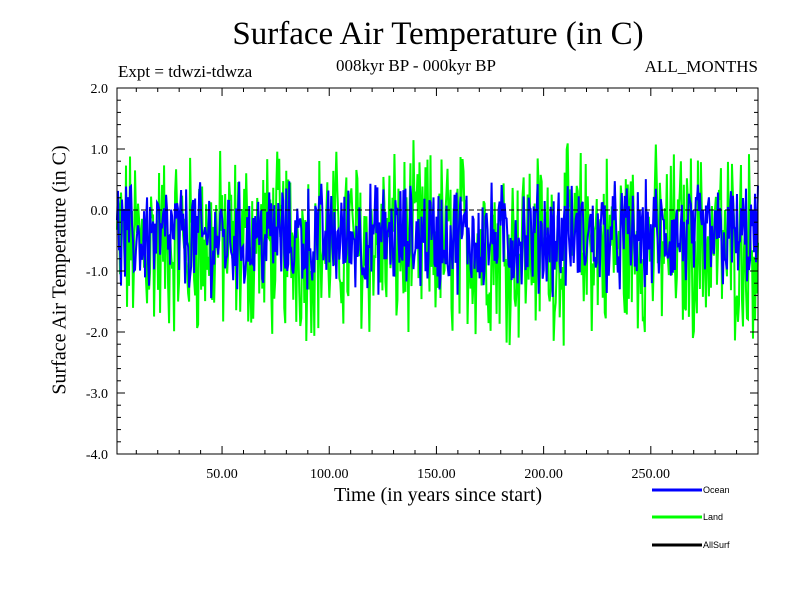 The width and height of the screenshot is (800, 600). I want to click on y-tick-label: -3.0, so click(97, 394).